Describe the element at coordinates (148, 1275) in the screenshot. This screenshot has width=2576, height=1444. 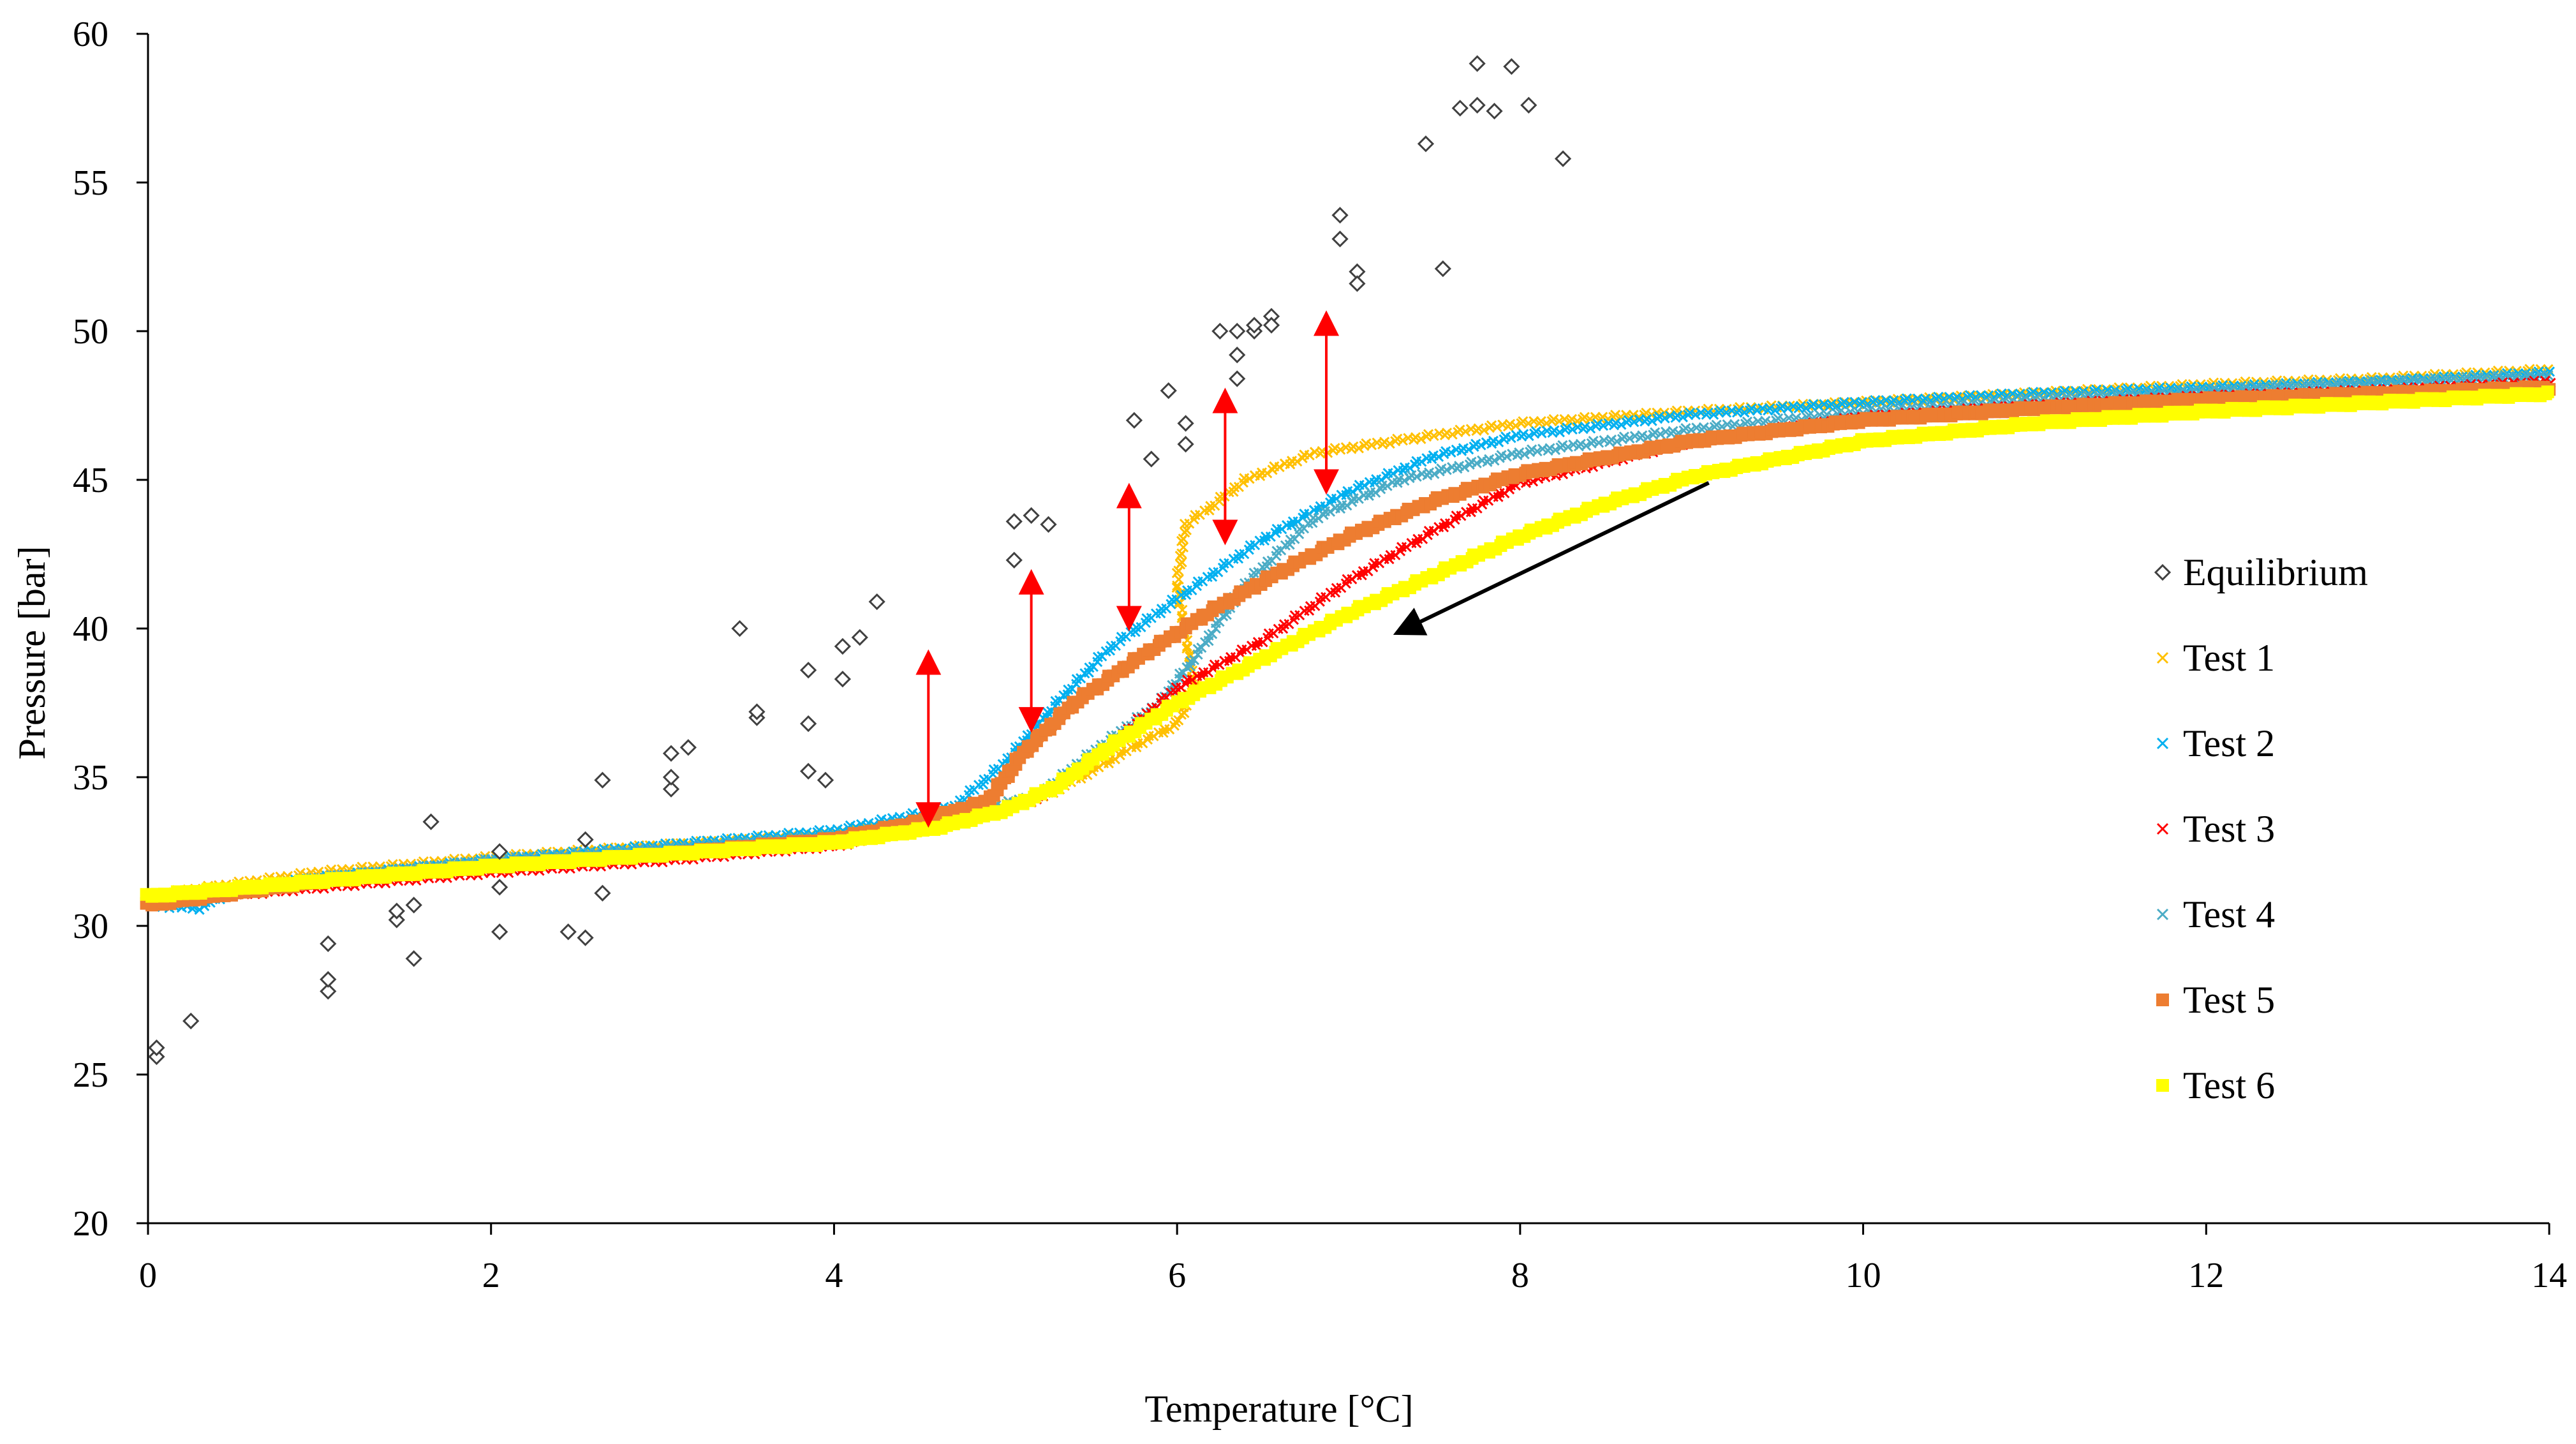
I see `x-tick-label: 0` at that location.